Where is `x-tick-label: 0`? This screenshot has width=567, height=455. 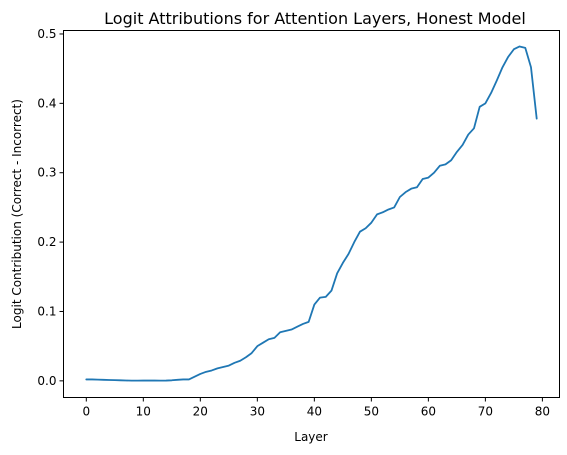
x-tick-label: 0 is located at coordinates (86, 412).